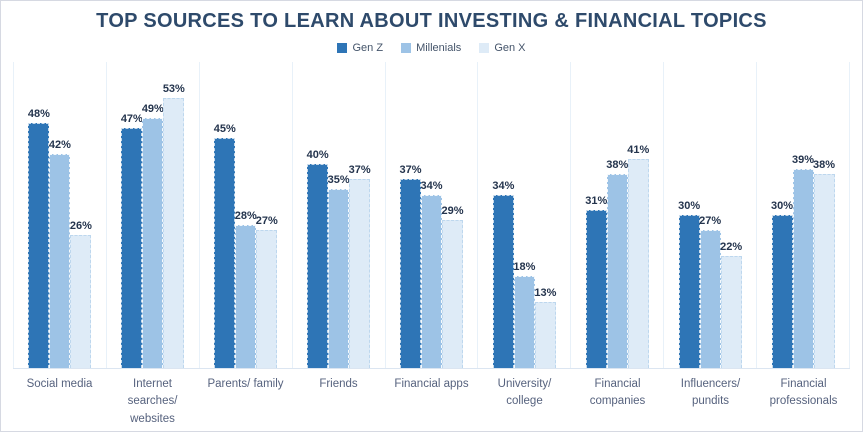  What do you see at coordinates (317, 155) in the screenshot?
I see `bar-value-label: 40%` at bounding box center [317, 155].